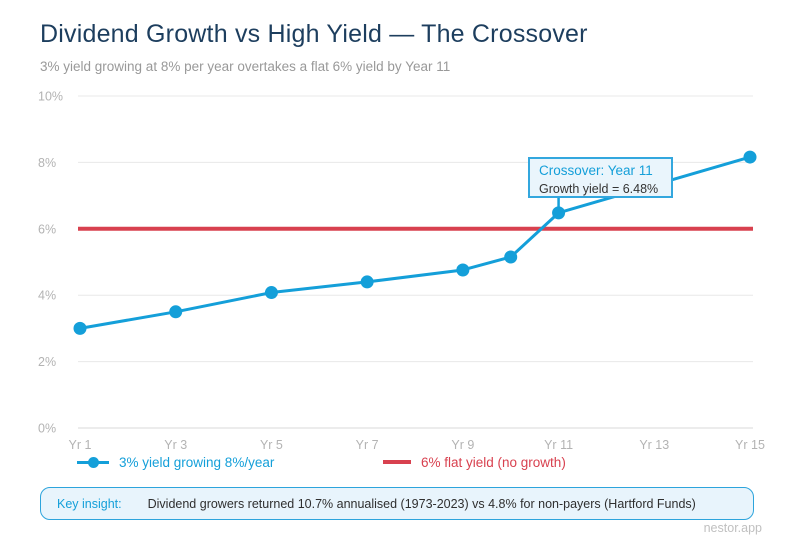 This screenshot has width=800, height=540. What do you see at coordinates (462, 445) in the screenshot?
I see `x-tick-label: Yr 9` at bounding box center [462, 445].